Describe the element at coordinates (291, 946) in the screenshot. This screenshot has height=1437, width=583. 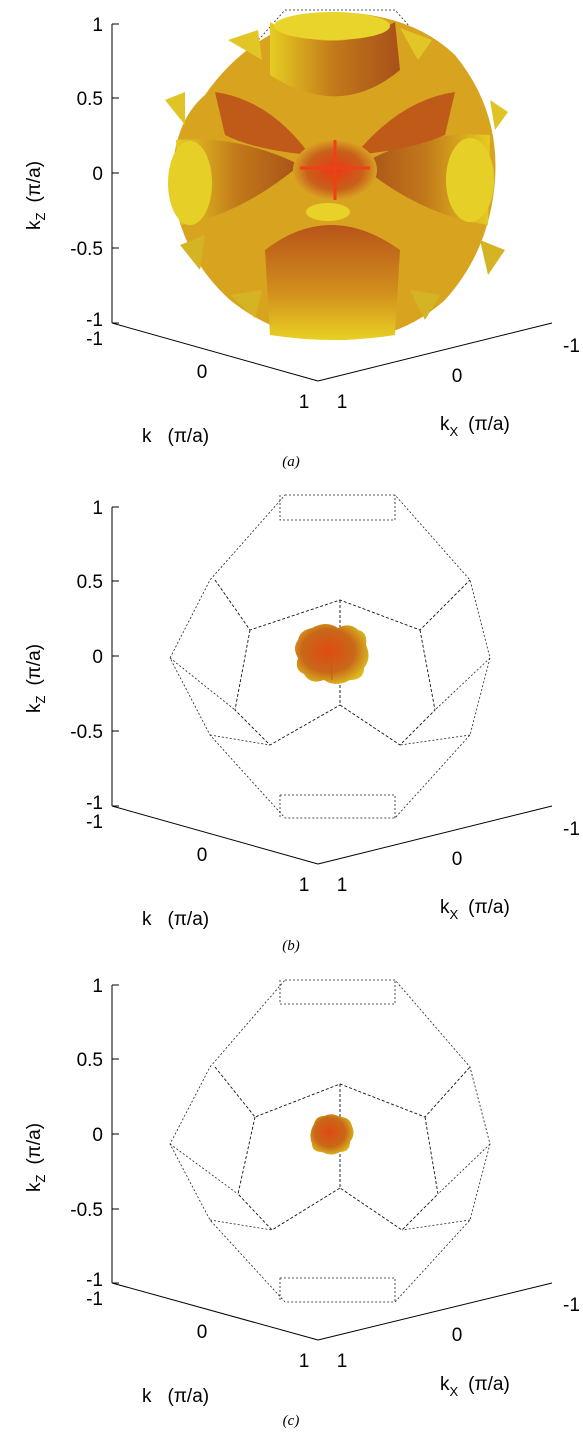
I see `caption-b: (b)` at that location.